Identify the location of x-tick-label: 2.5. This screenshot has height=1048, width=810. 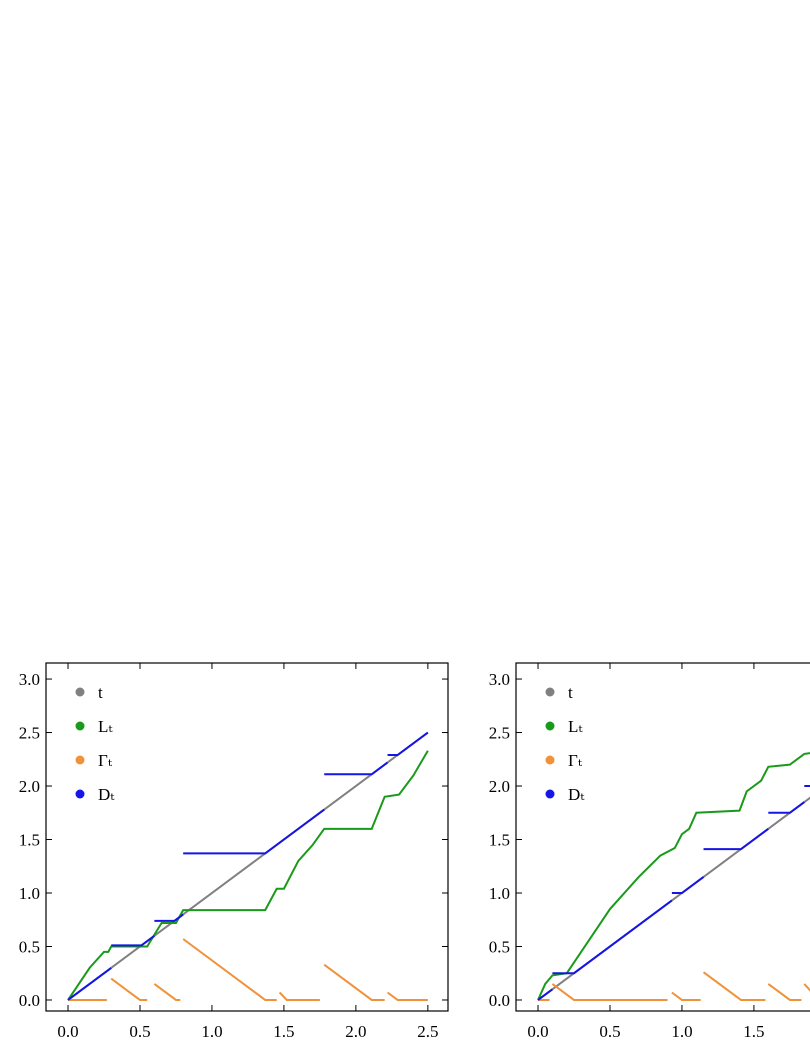
(427, 1031).